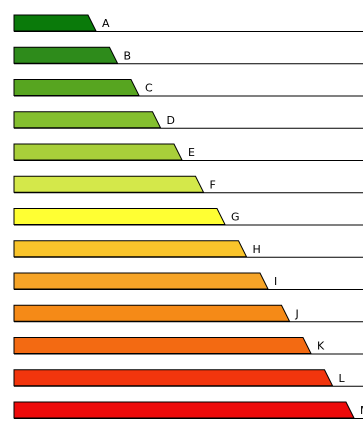 The image size is (363, 421). Describe the element at coordinates (106, 23) in the screenshot. I see `band-label-a: A` at that location.